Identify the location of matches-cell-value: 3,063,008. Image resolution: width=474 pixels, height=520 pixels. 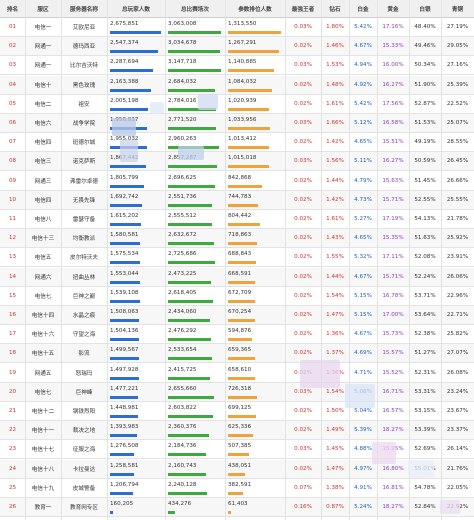
(182, 24).